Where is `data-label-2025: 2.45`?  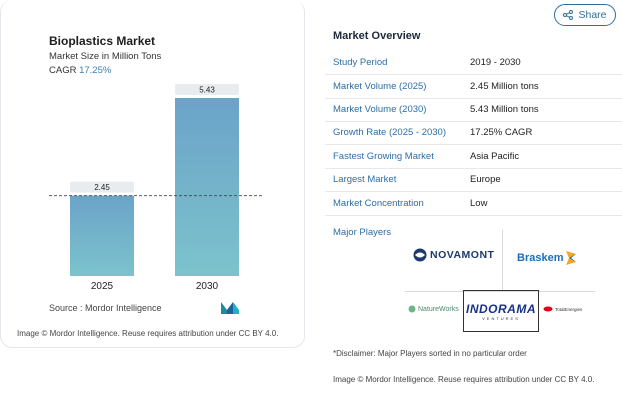 data-label-2025: 2.45 is located at coordinates (102, 187).